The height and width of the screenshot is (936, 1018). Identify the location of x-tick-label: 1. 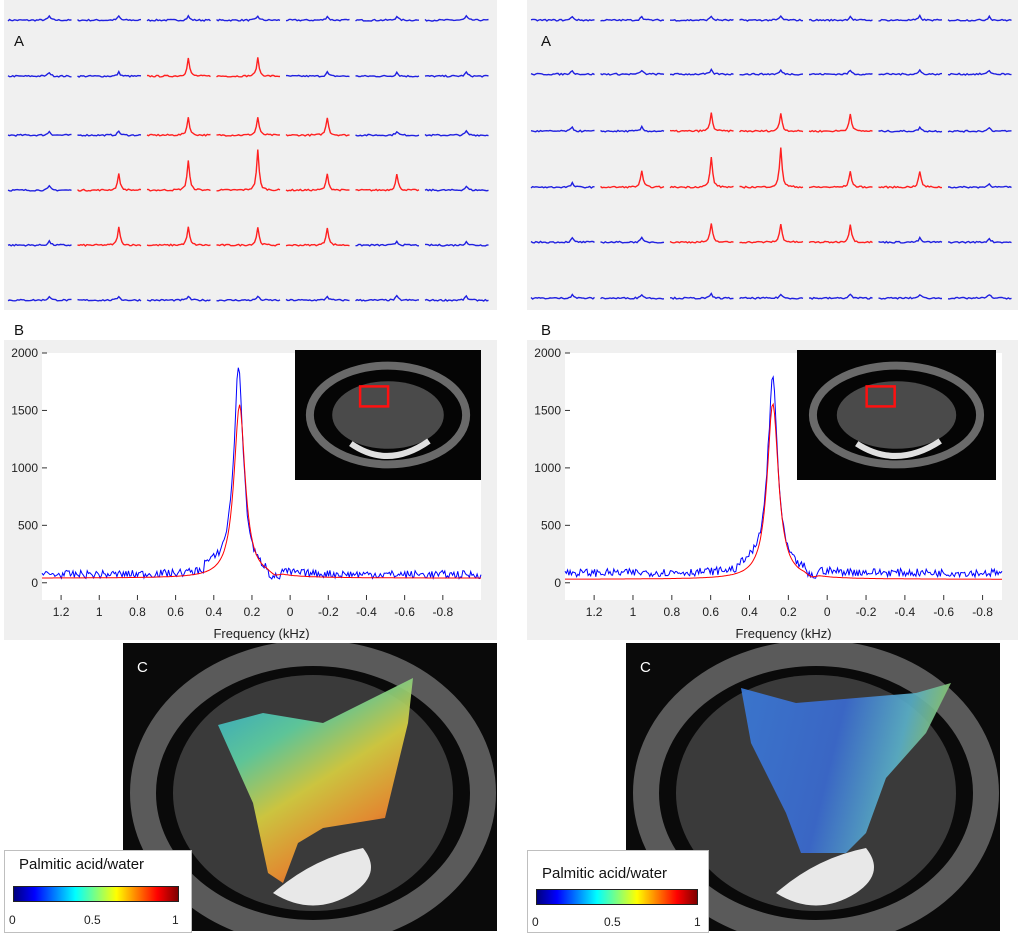
(633, 612).